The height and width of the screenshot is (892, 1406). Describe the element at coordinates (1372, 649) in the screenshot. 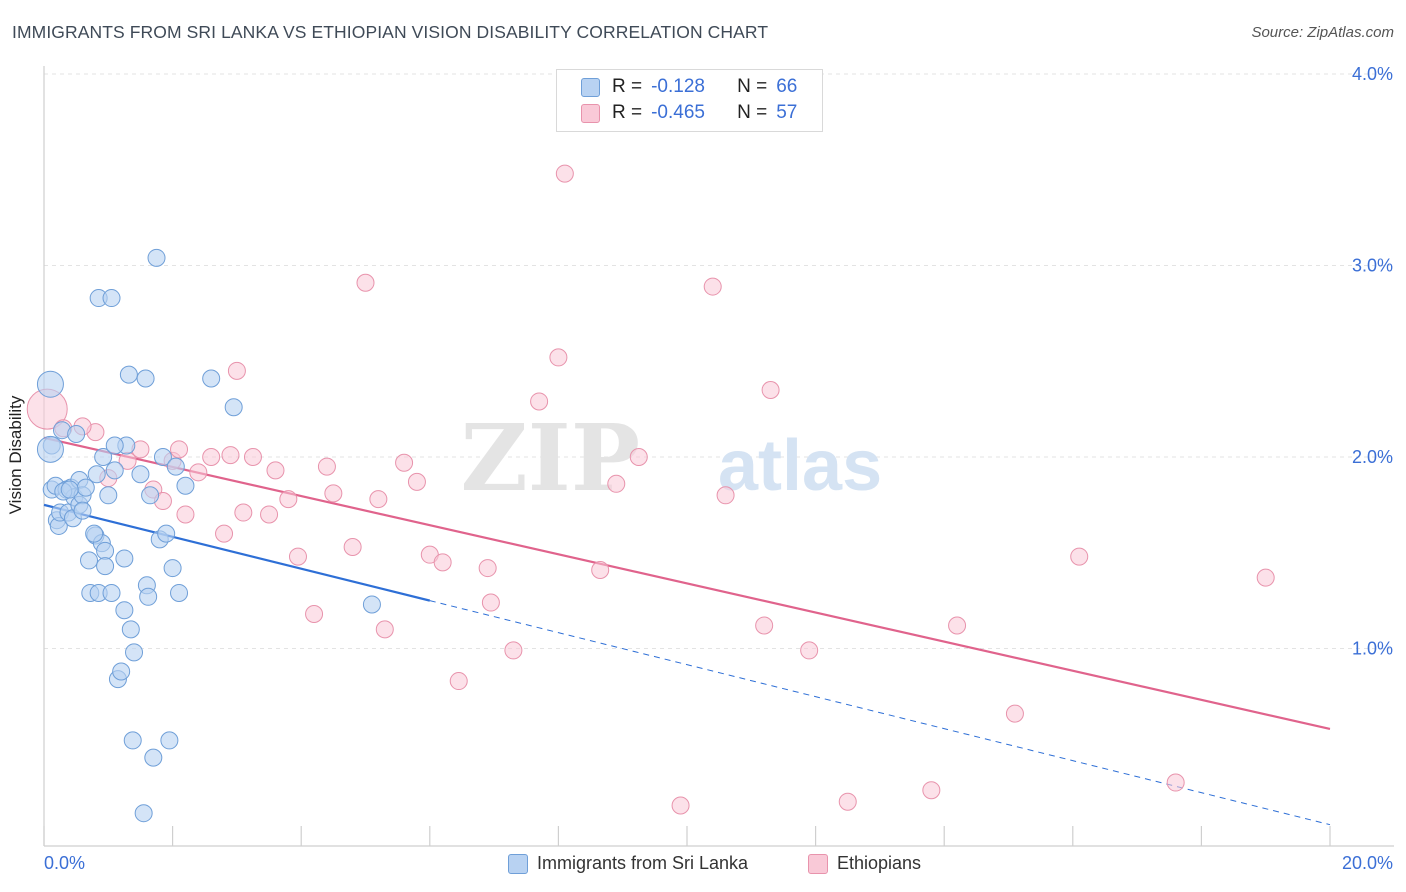

I see `y-tick-label: 1.0%` at that location.